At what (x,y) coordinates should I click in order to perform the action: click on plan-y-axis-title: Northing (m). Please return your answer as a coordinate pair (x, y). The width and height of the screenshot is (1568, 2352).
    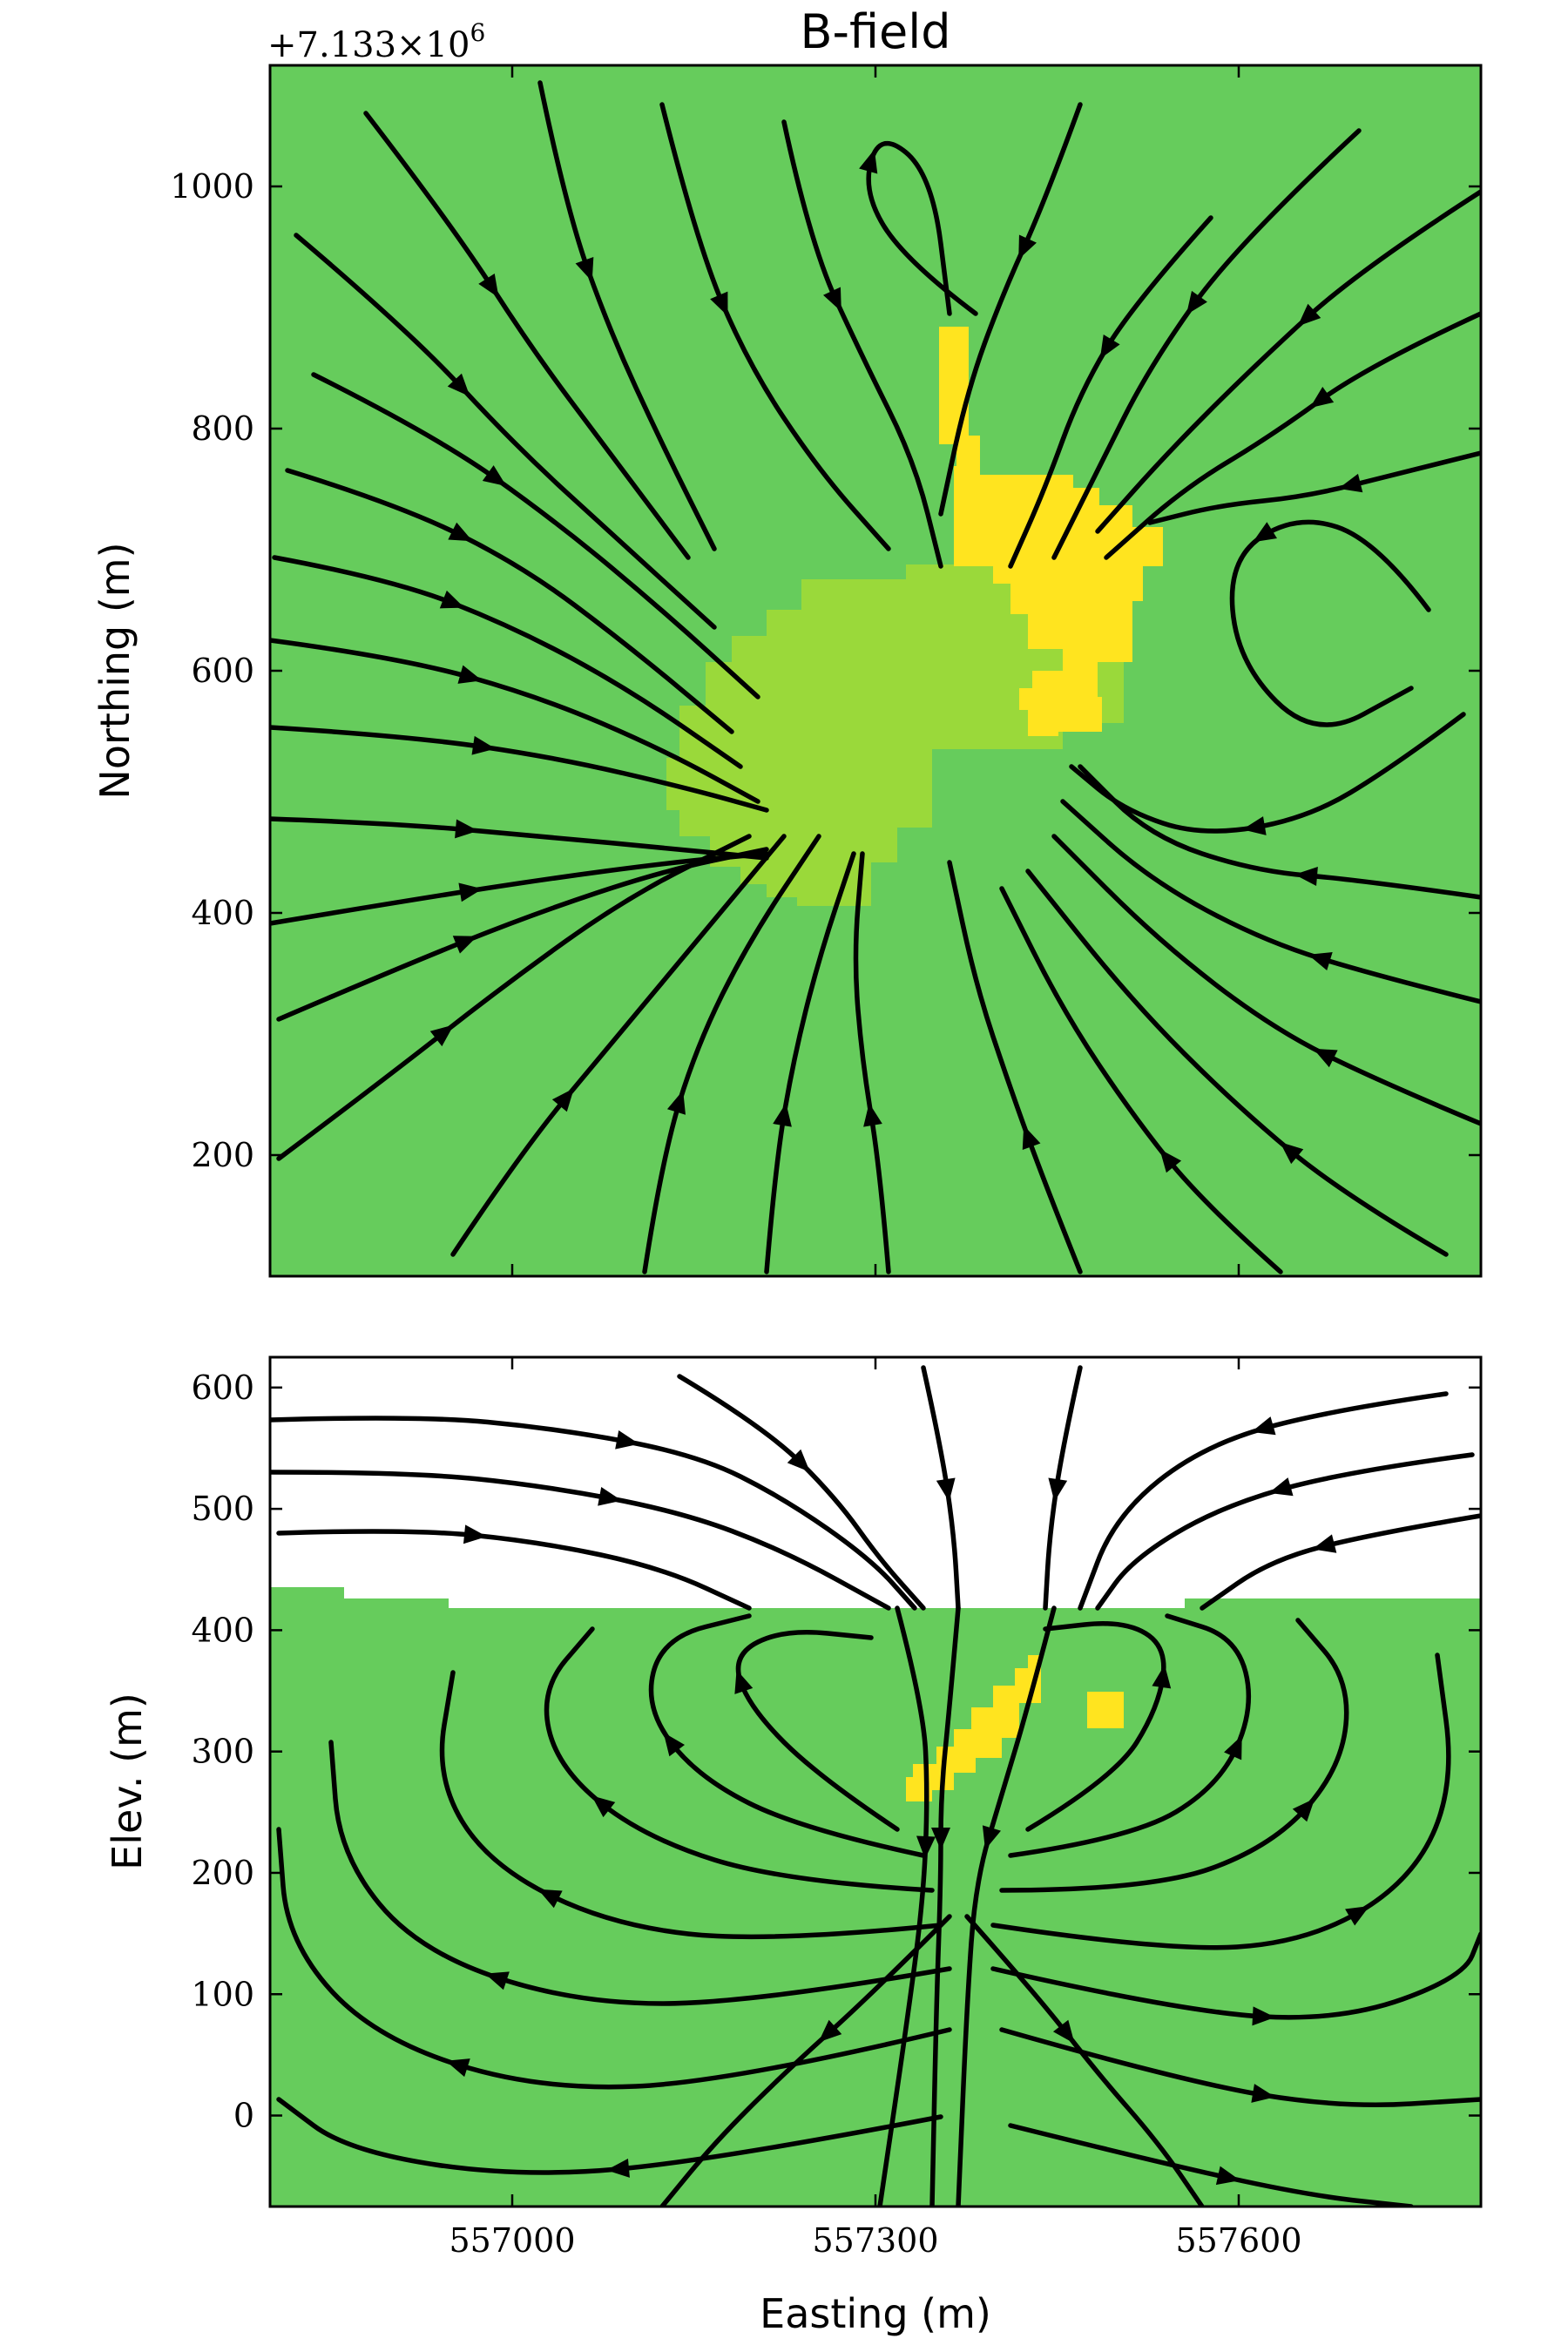
    Looking at the image, I should click on (115, 670).